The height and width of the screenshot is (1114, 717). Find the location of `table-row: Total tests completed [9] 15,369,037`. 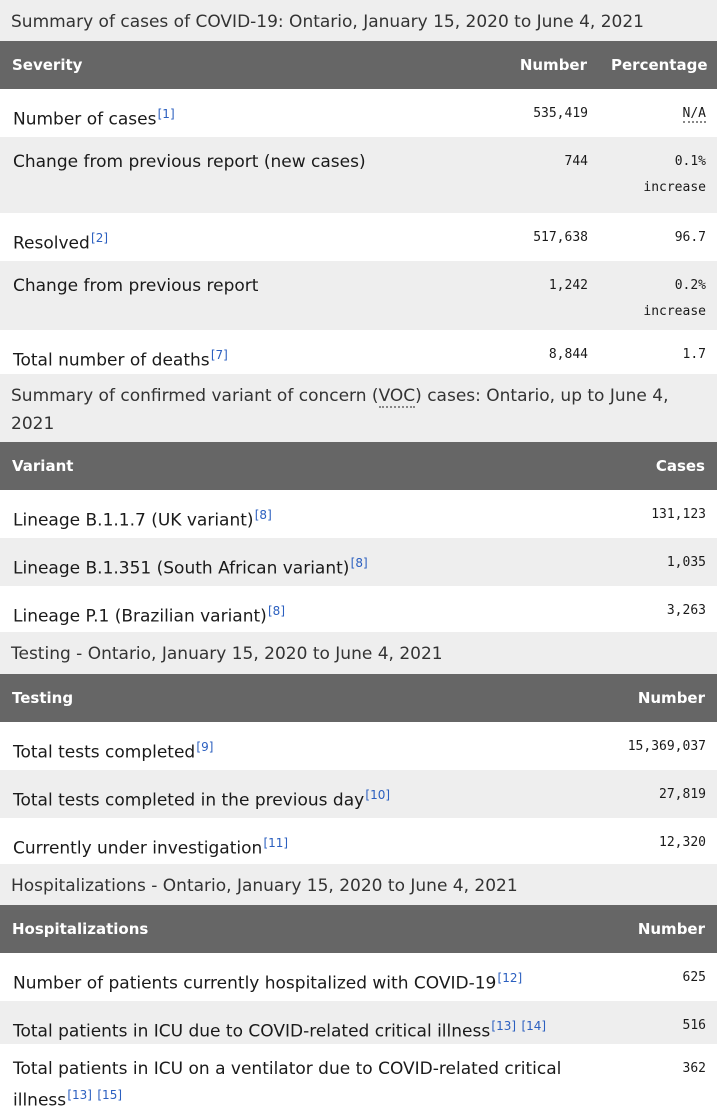

table-row: Total tests completed [9] 15,369,037 is located at coordinates (358, 745).